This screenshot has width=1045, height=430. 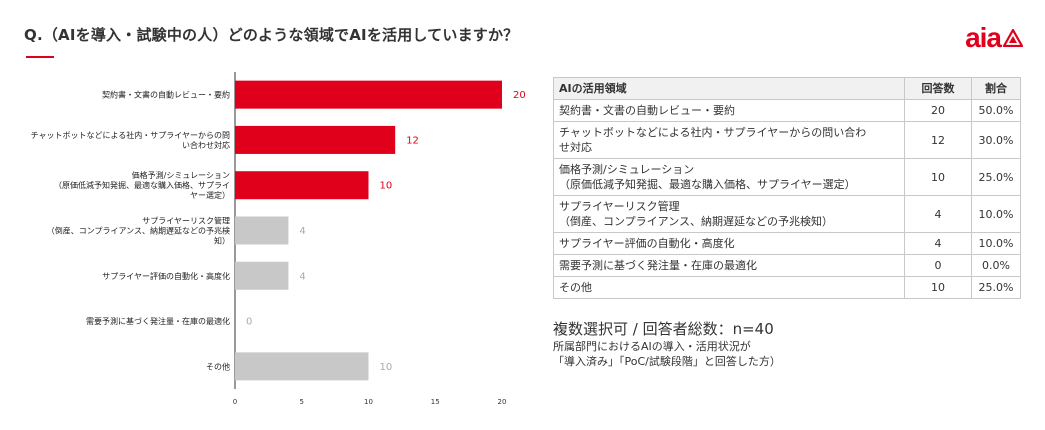 I want to click on row-area-line: チャットボットなどによる社内・サプライヤーからの問い合わ, so click(x=713, y=132).